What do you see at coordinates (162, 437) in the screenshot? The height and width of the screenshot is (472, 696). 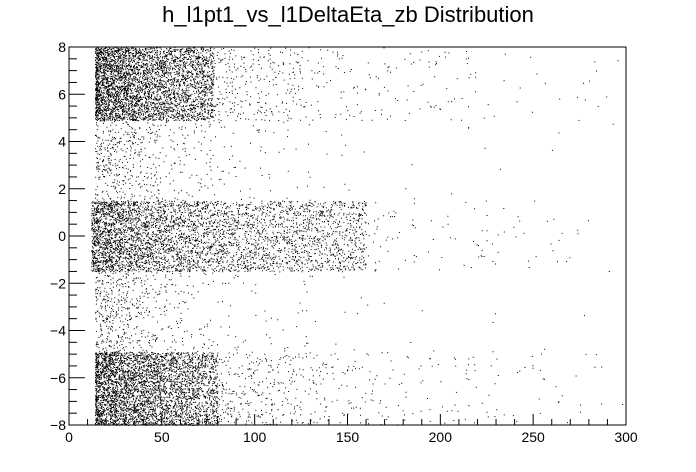 I see `x-tick-label: 50` at bounding box center [162, 437].